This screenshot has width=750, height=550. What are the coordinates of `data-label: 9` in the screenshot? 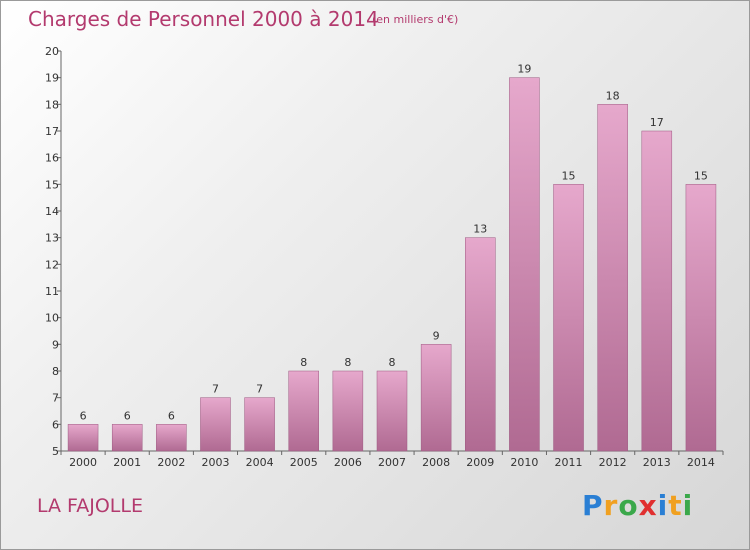 It's located at (436, 335).